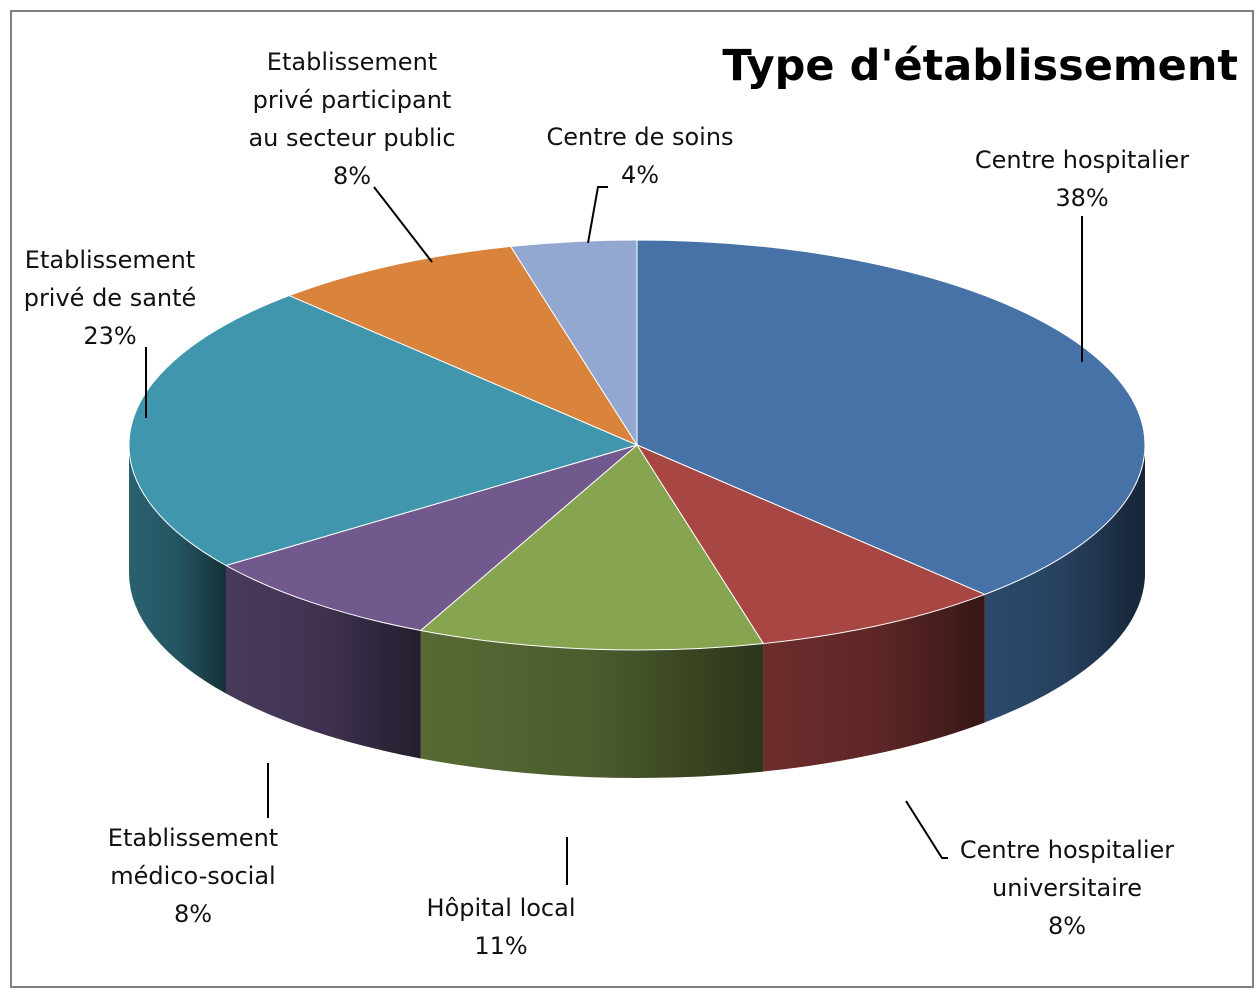 Image resolution: width=1256 pixels, height=992 pixels. What do you see at coordinates (1067, 888) in the screenshot?
I see `data-label-centre-hospitalier-universitaire: Centre hospitalier universitaire 8%` at bounding box center [1067, 888].